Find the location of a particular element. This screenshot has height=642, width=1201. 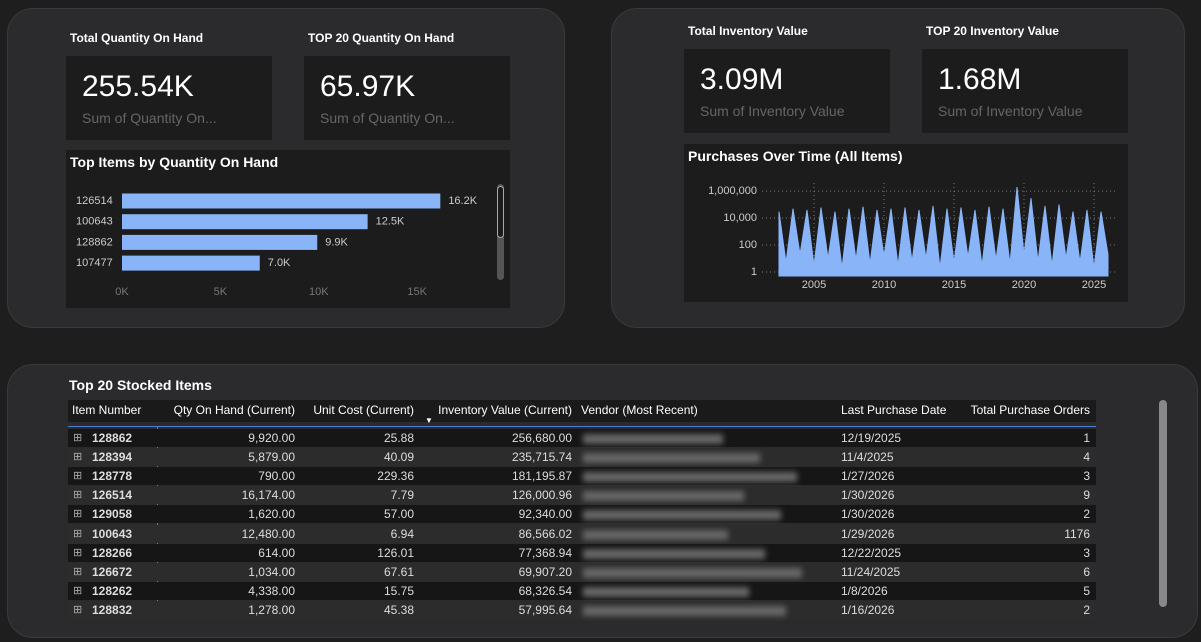

chart-title: Purchases Over Time (All Items) is located at coordinates (795, 156).